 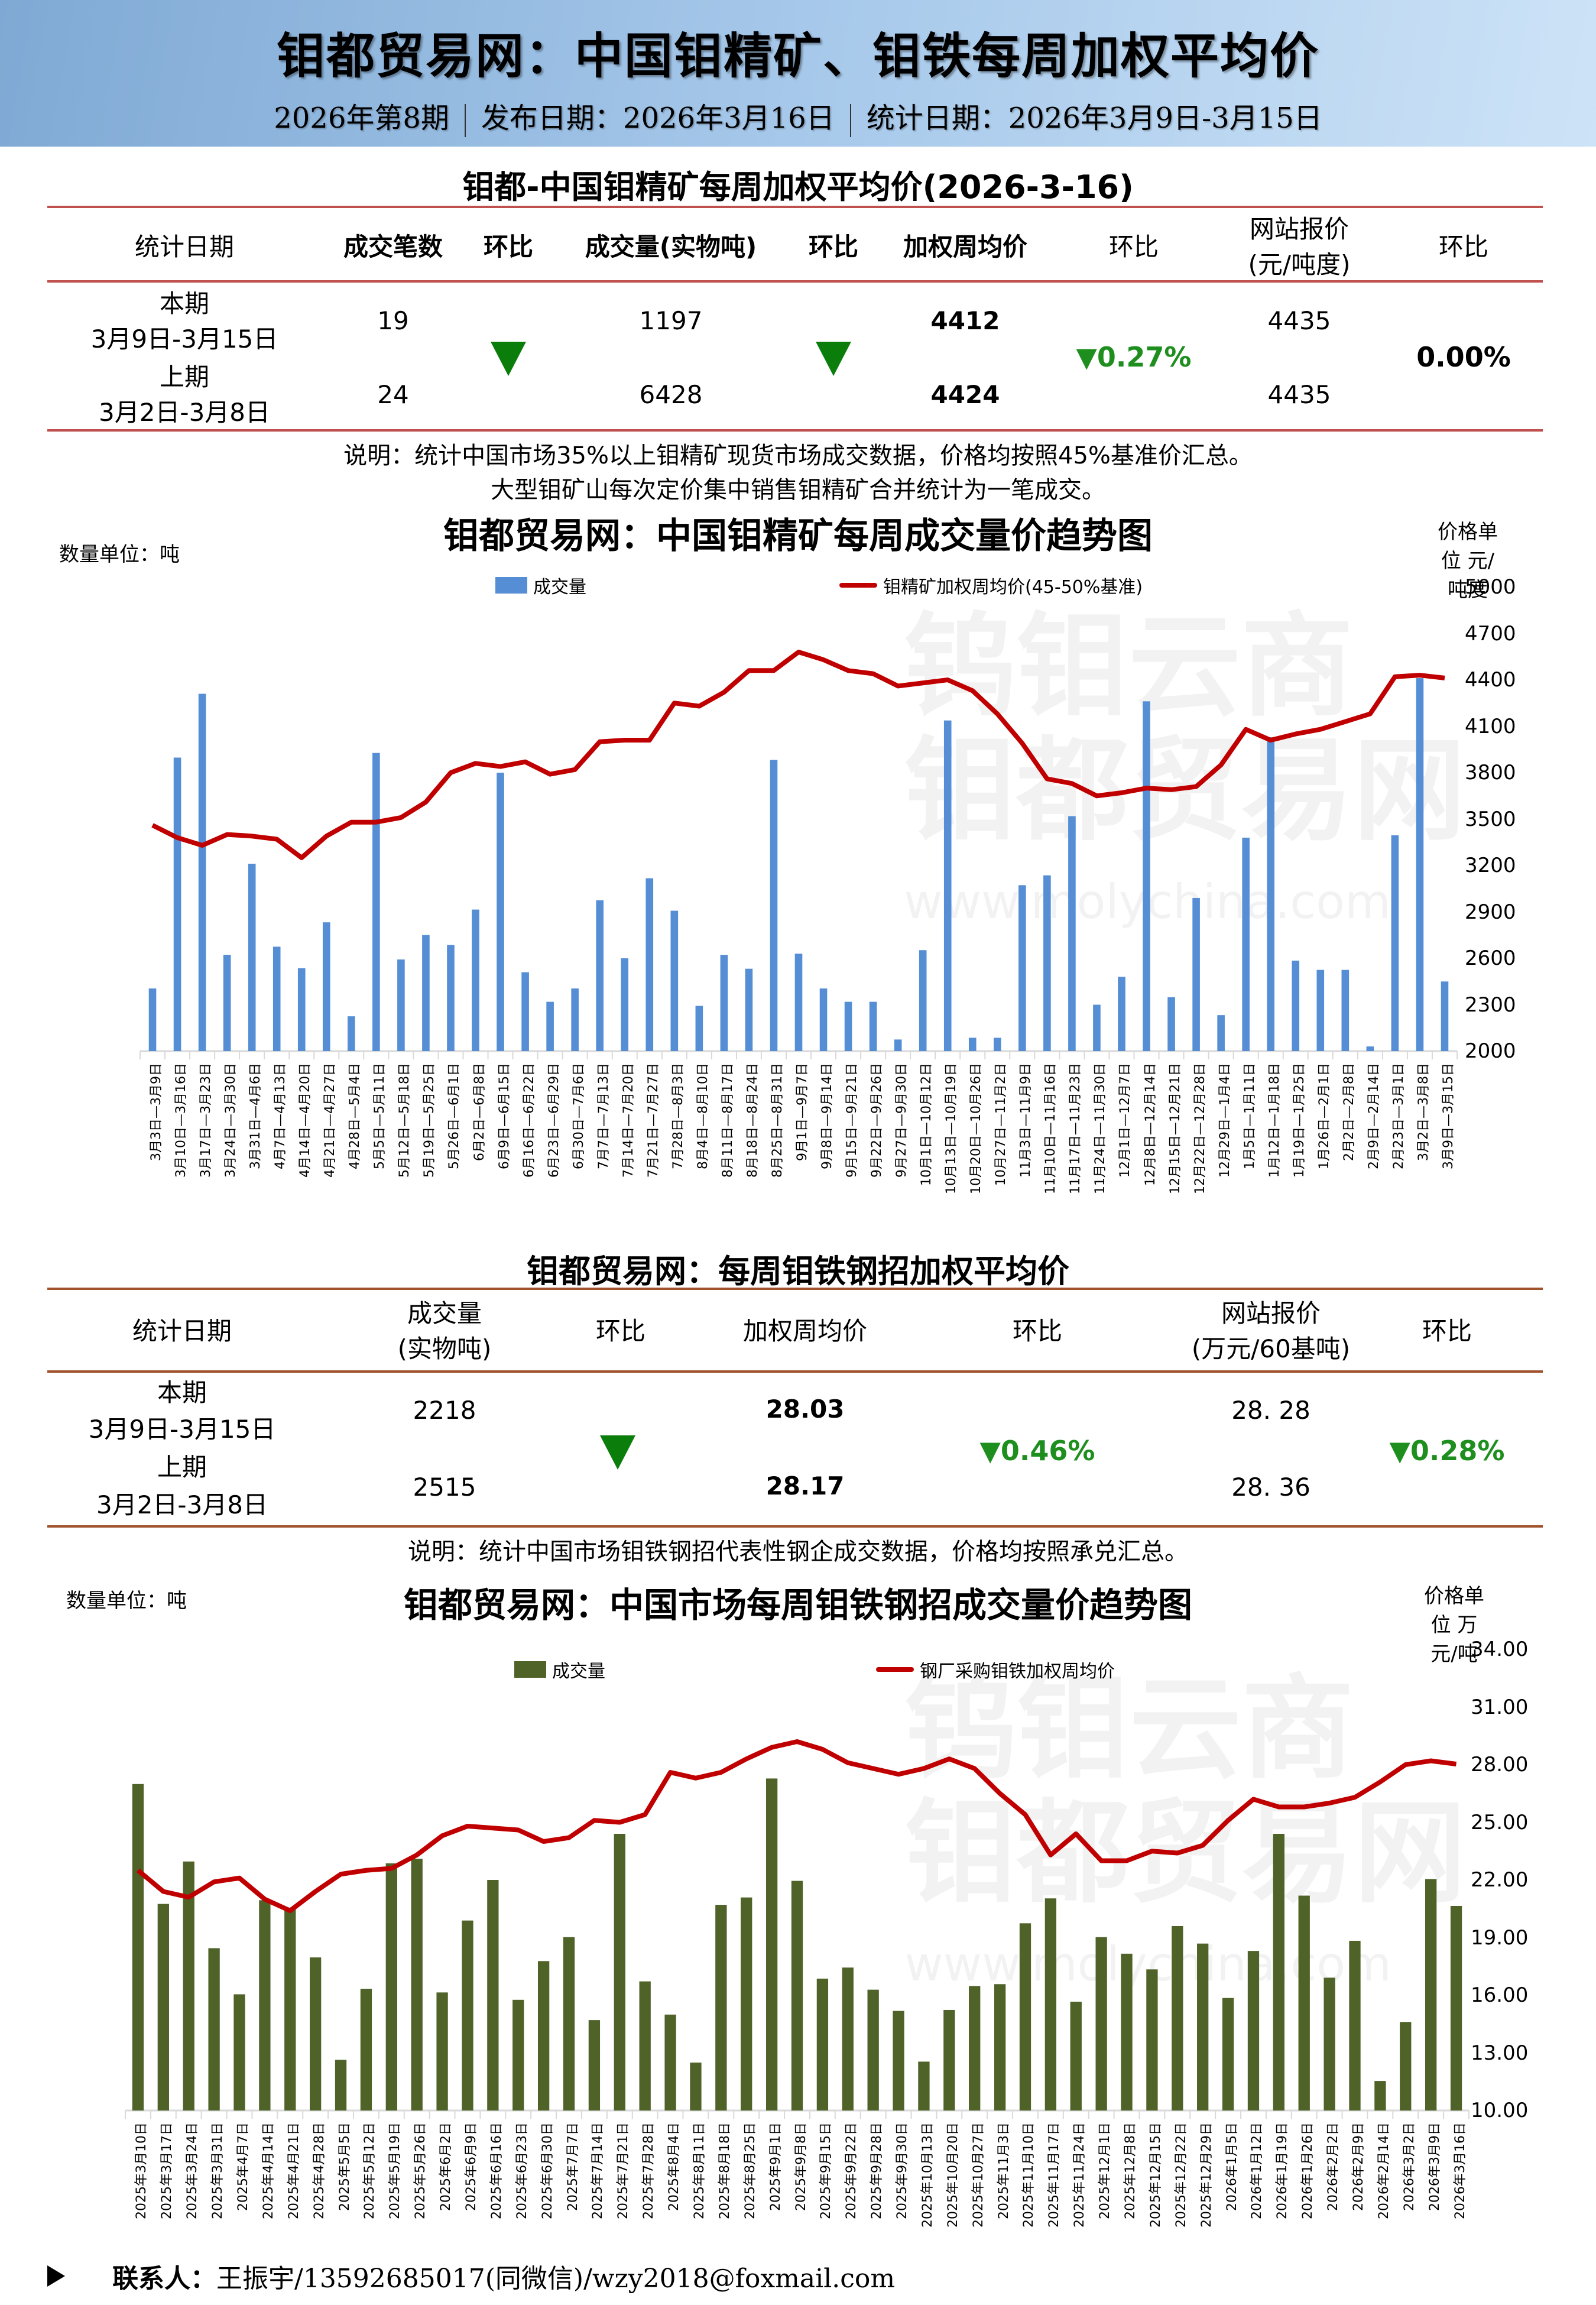 I want to click on col-header-volume: 成交量, so click(x=444, y=1313).